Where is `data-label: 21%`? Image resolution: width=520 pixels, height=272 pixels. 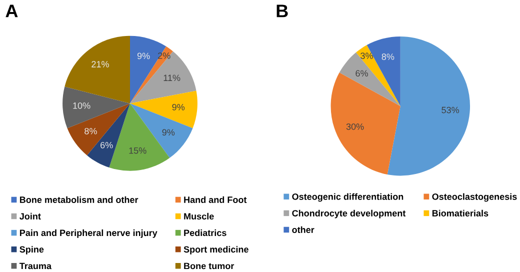 data-label: 21% is located at coordinates (100, 64).